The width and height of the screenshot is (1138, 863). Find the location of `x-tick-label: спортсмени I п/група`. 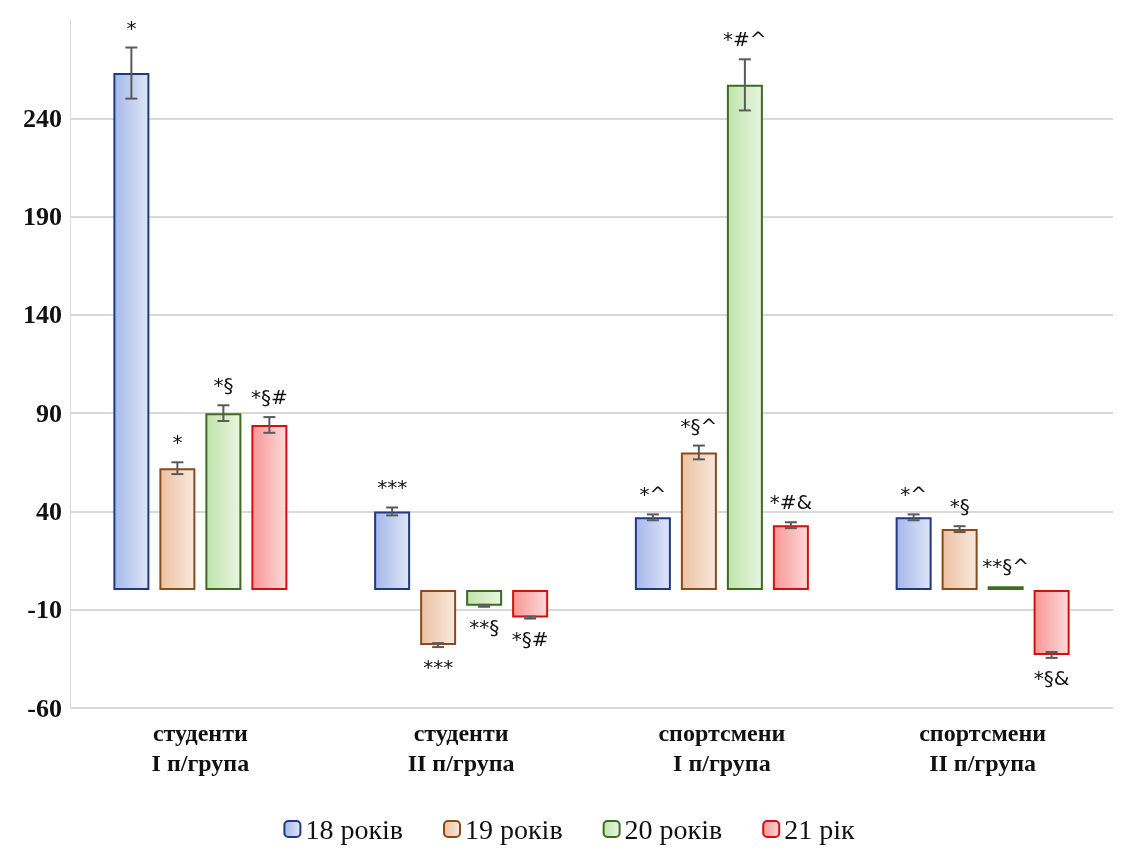

x-tick-label: спортсмени I п/група is located at coordinates (722, 748).